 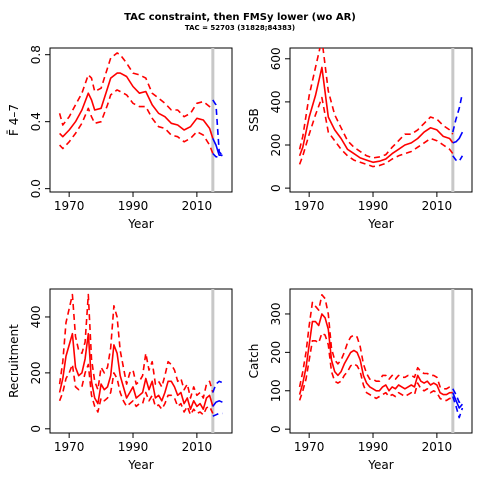 I want to click on recruitment-x-tick-label: 1970, so click(x=69, y=447).